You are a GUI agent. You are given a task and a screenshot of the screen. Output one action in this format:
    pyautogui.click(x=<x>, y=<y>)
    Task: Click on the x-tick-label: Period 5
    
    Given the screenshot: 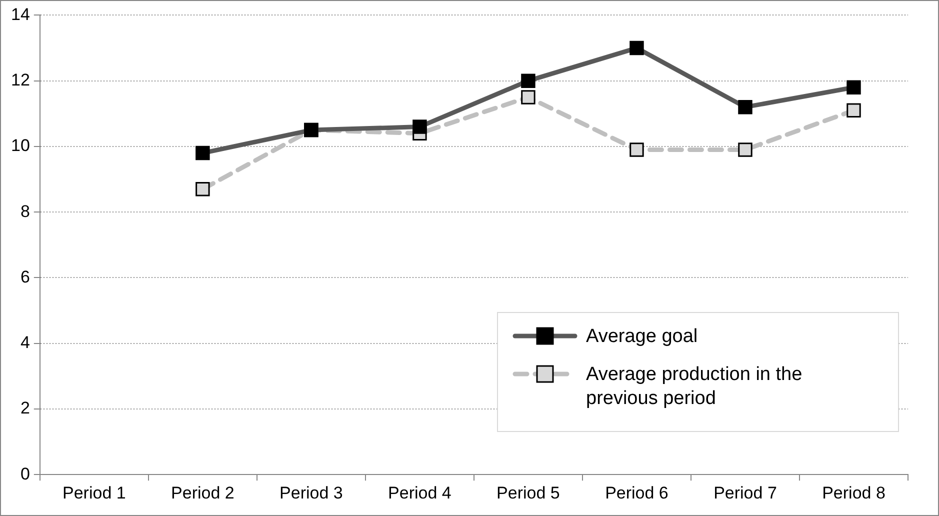 What is the action you would take?
    pyautogui.click(x=528, y=492)
    